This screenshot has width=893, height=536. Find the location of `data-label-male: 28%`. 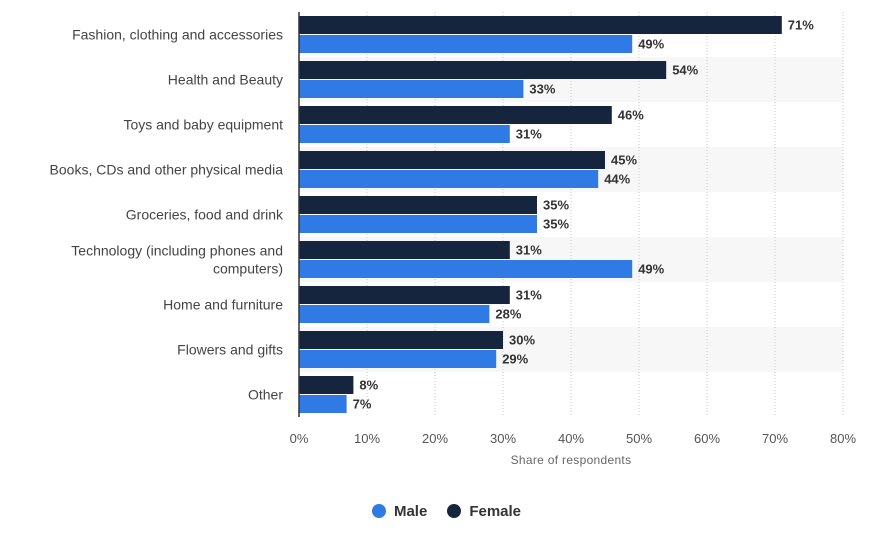

data-label-male: 28% is located at coordinates (508, 314).